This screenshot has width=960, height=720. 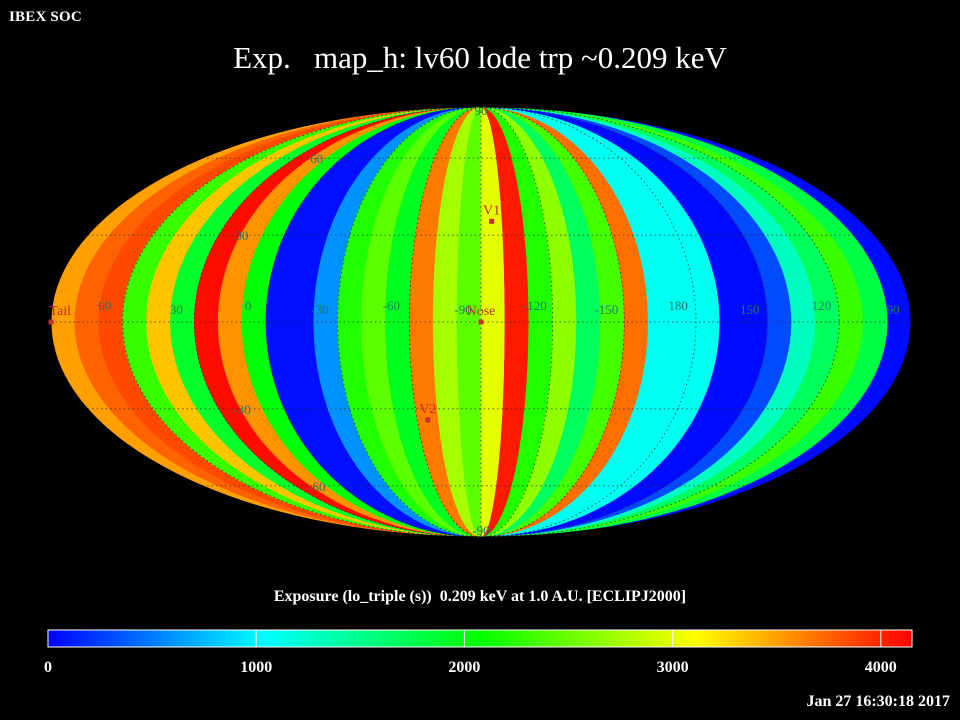 I want to click on marker-tail-label: Tail, so click(x=60, y=311).